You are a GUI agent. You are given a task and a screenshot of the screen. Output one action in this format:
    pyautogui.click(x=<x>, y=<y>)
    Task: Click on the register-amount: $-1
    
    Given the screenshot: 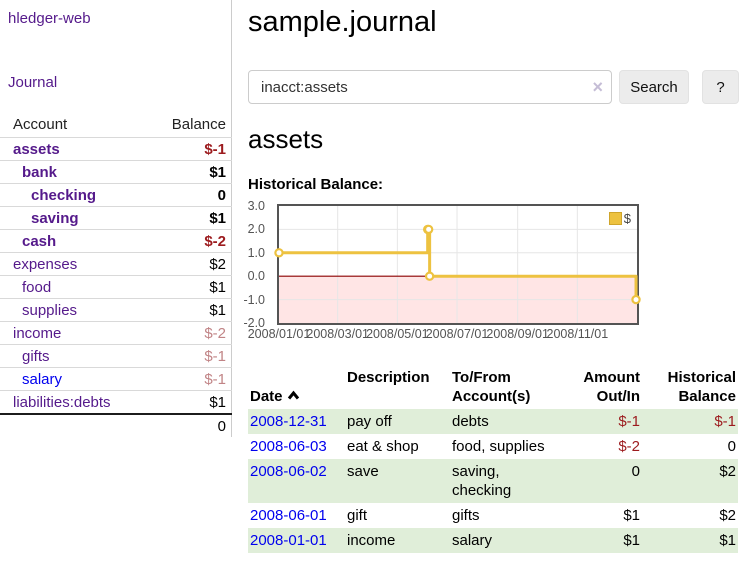 What is the action you would take?
    pyautogui.click(x=629, y=421)
    